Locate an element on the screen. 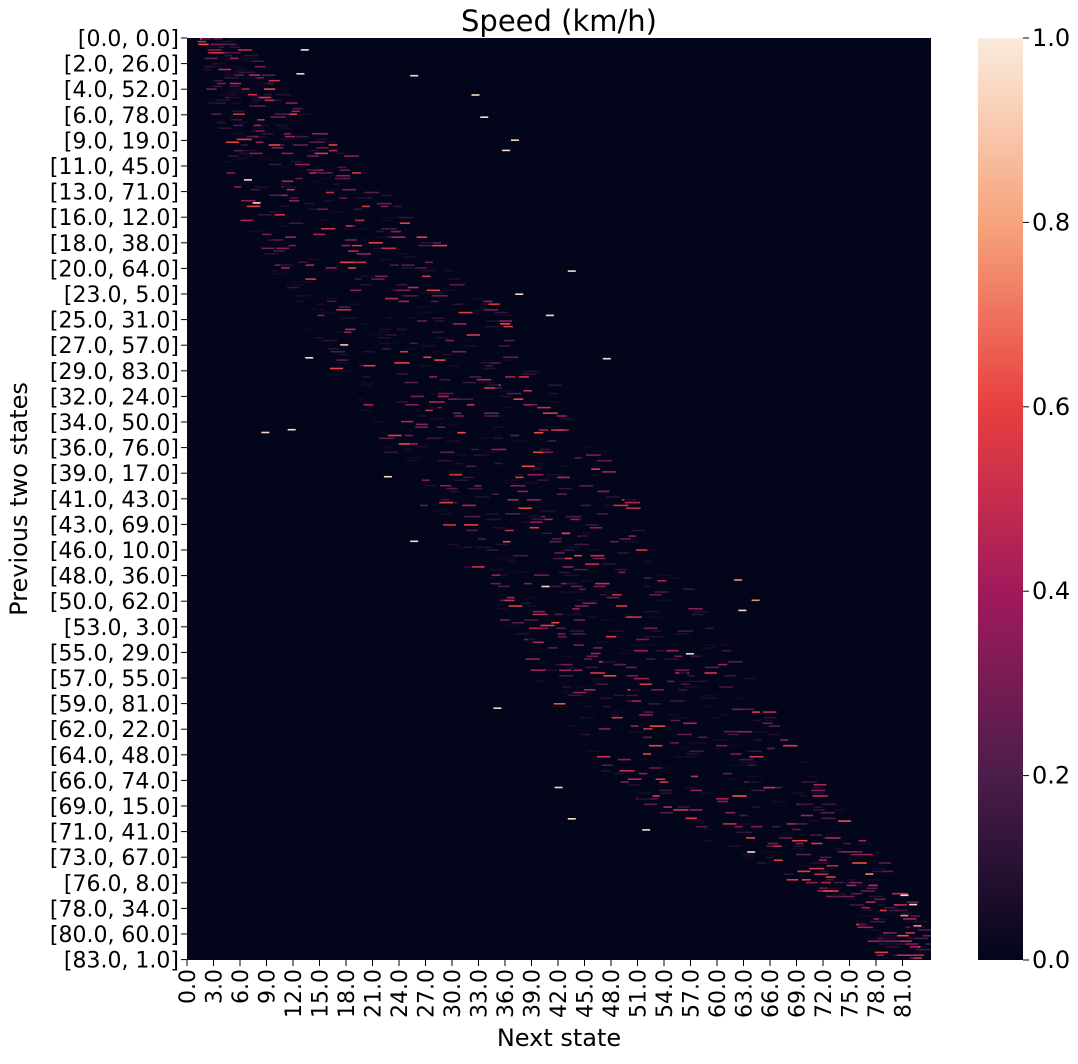 This screenshot has width=1078, height=1064. y-tick-label: [50.0, 62.0] is located at coordinates (114, 602).